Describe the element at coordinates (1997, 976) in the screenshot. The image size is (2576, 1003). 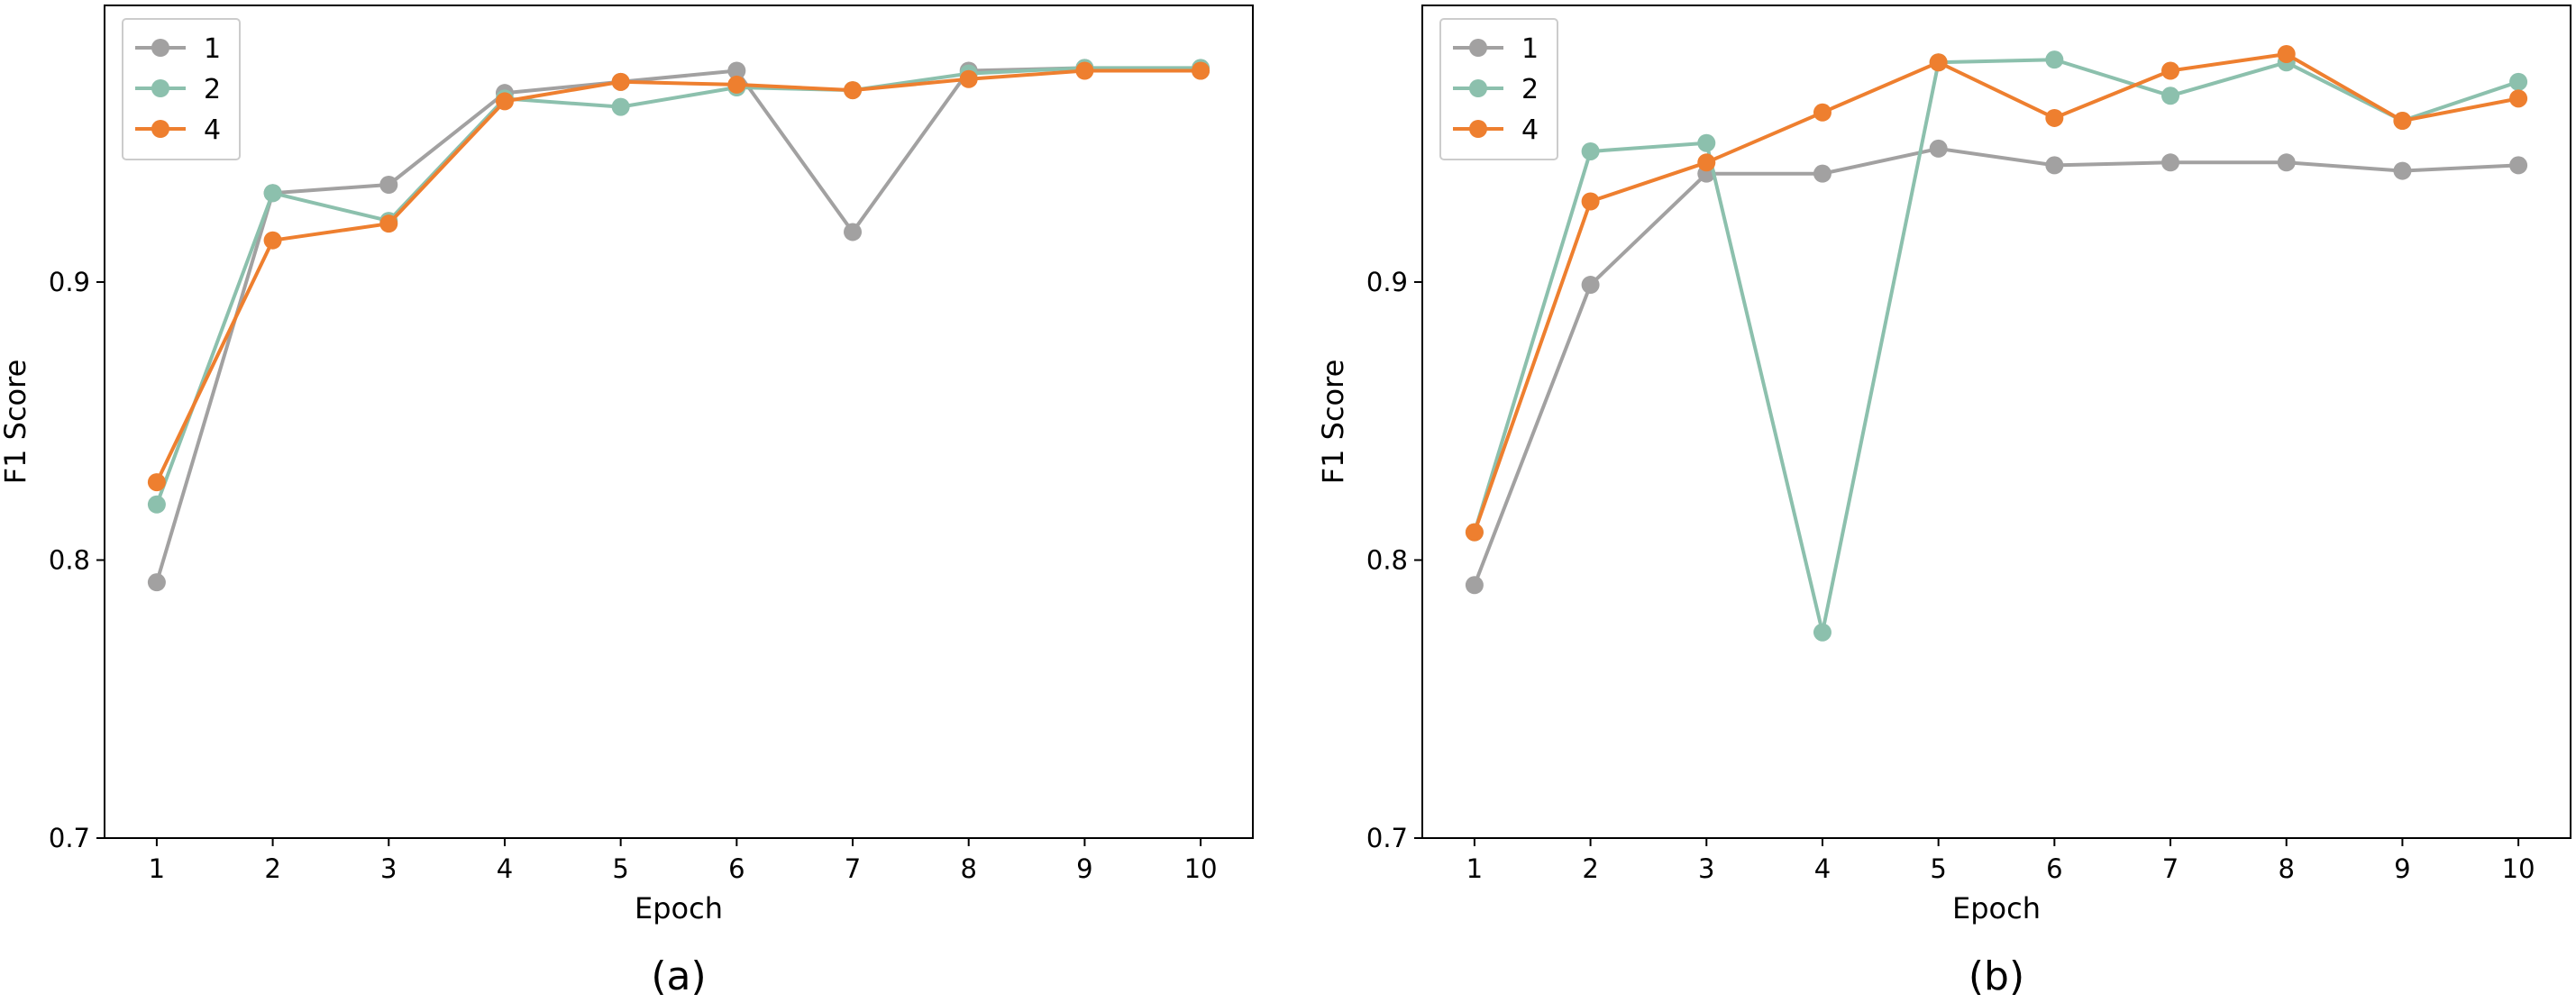
I see `panel-caption: (b)` at that location.